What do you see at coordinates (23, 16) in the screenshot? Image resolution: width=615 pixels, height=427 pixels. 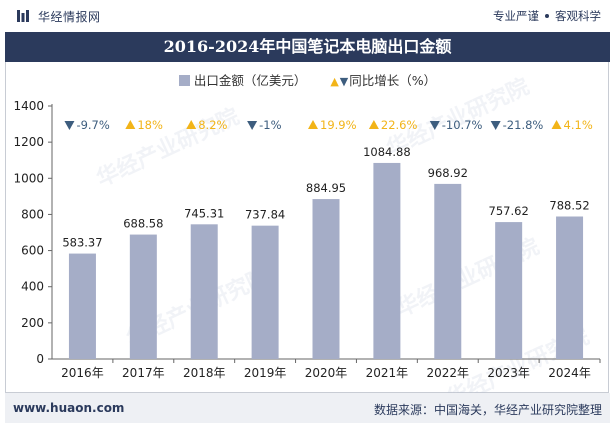 I see `logo-icon` at bounding box center [23, 16].